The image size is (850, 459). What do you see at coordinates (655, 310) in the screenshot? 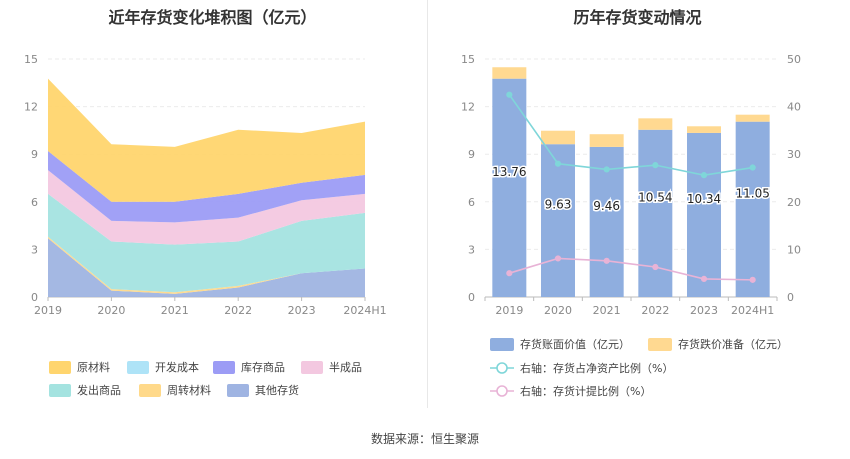
I see `right-x-tick-label: 2022` at bounding box center [655, 310].